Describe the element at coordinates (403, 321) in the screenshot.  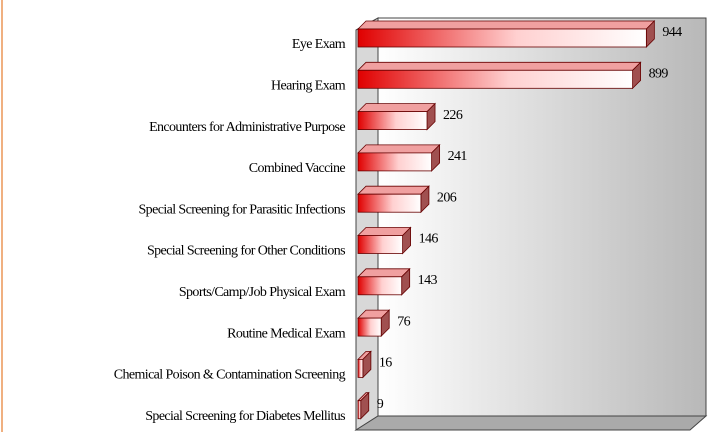
I see `value-label: 76` at that location.